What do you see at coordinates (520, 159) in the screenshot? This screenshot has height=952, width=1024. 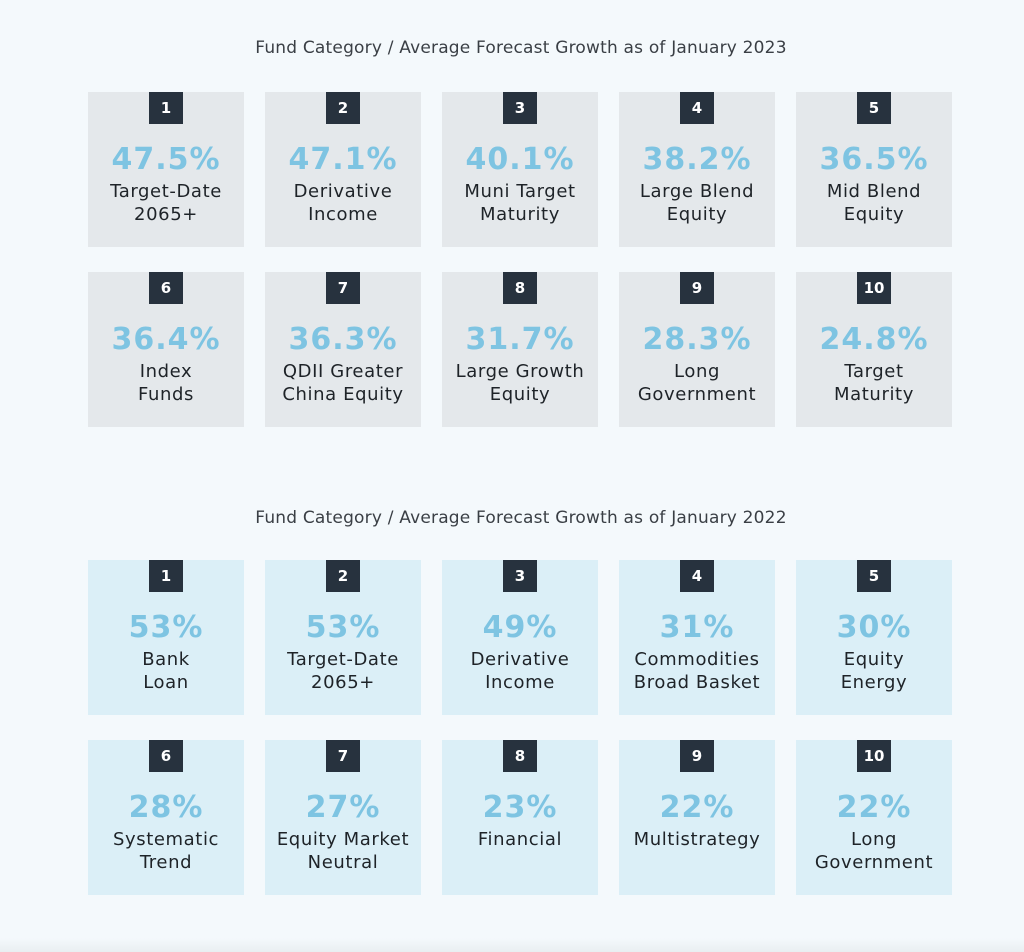 I see `growth-value: 40.1%` at bounding box center [520, 159].